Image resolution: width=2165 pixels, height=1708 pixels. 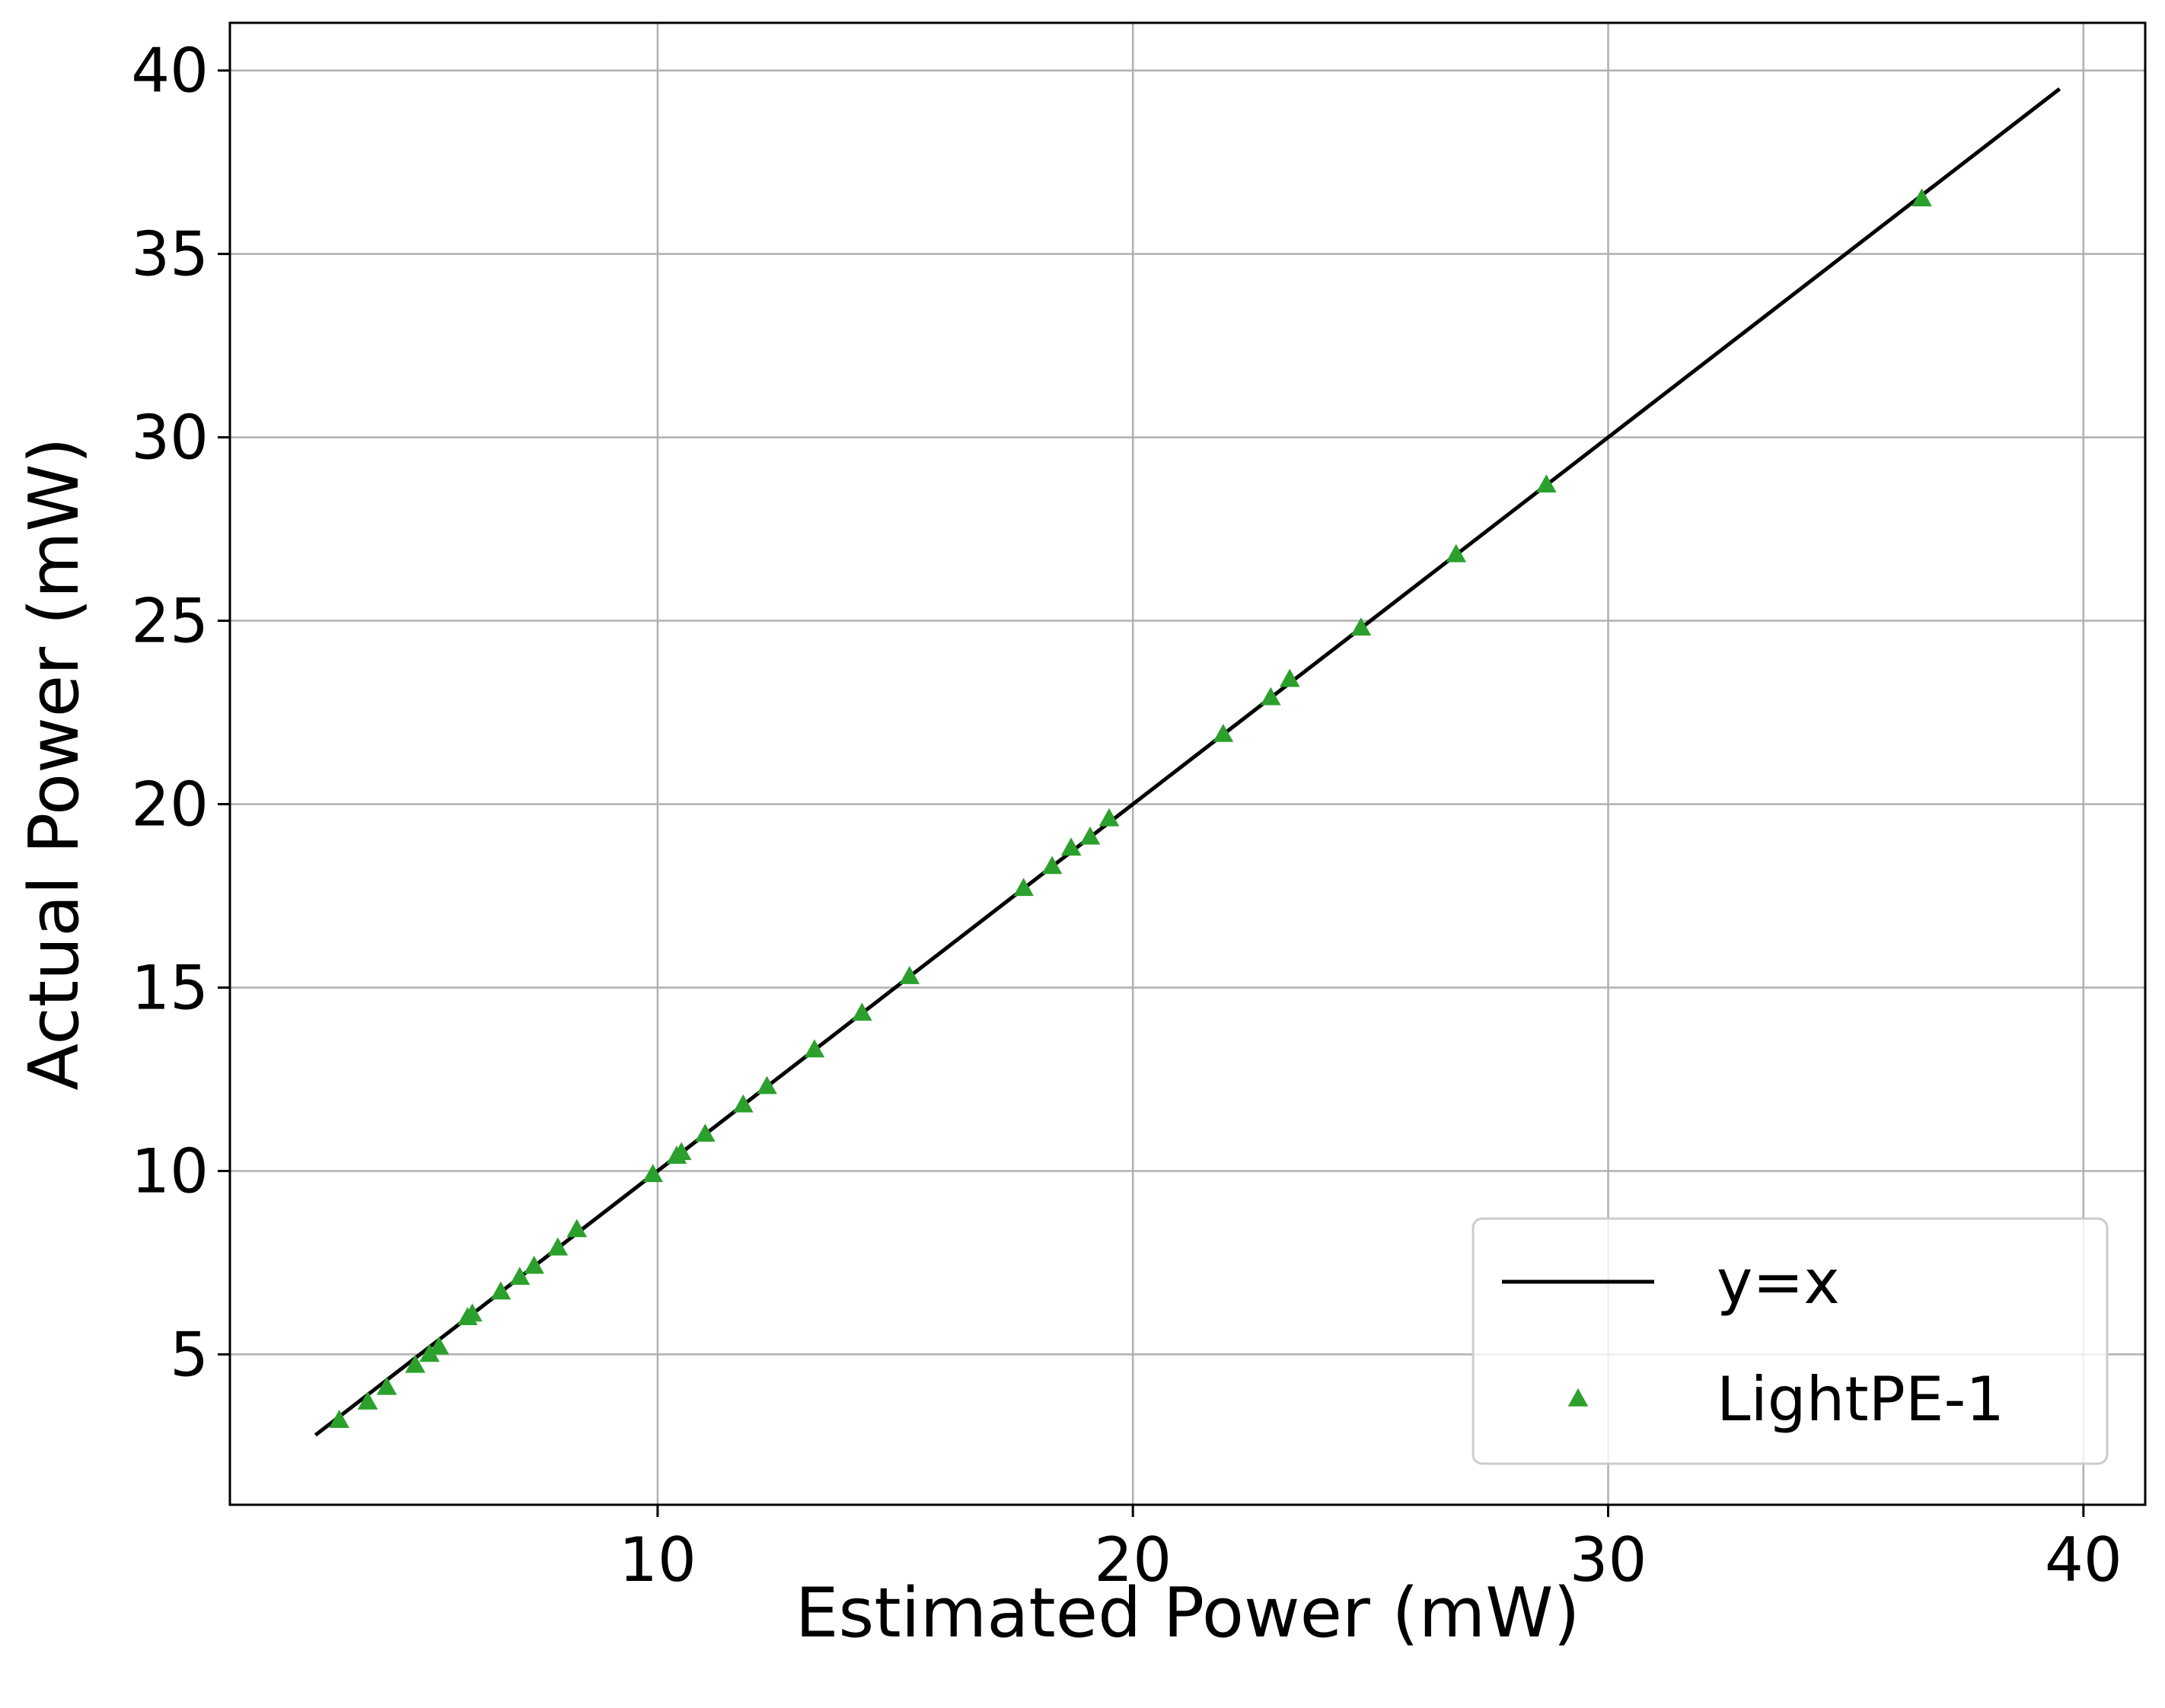 What do you see at coordinates (170, 438) in the screenshot?
I see `y-tick-label: 30` at bounding box center [170, 438].